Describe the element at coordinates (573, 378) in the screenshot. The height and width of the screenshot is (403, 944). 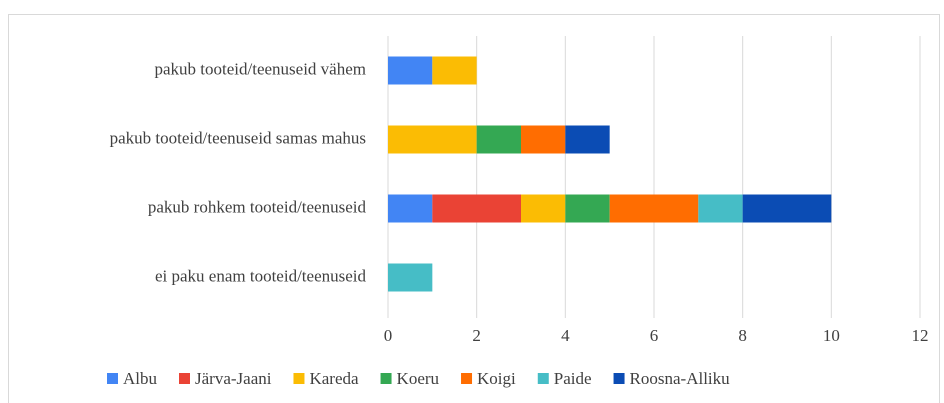
I see `legend-label: Paide` at that location.